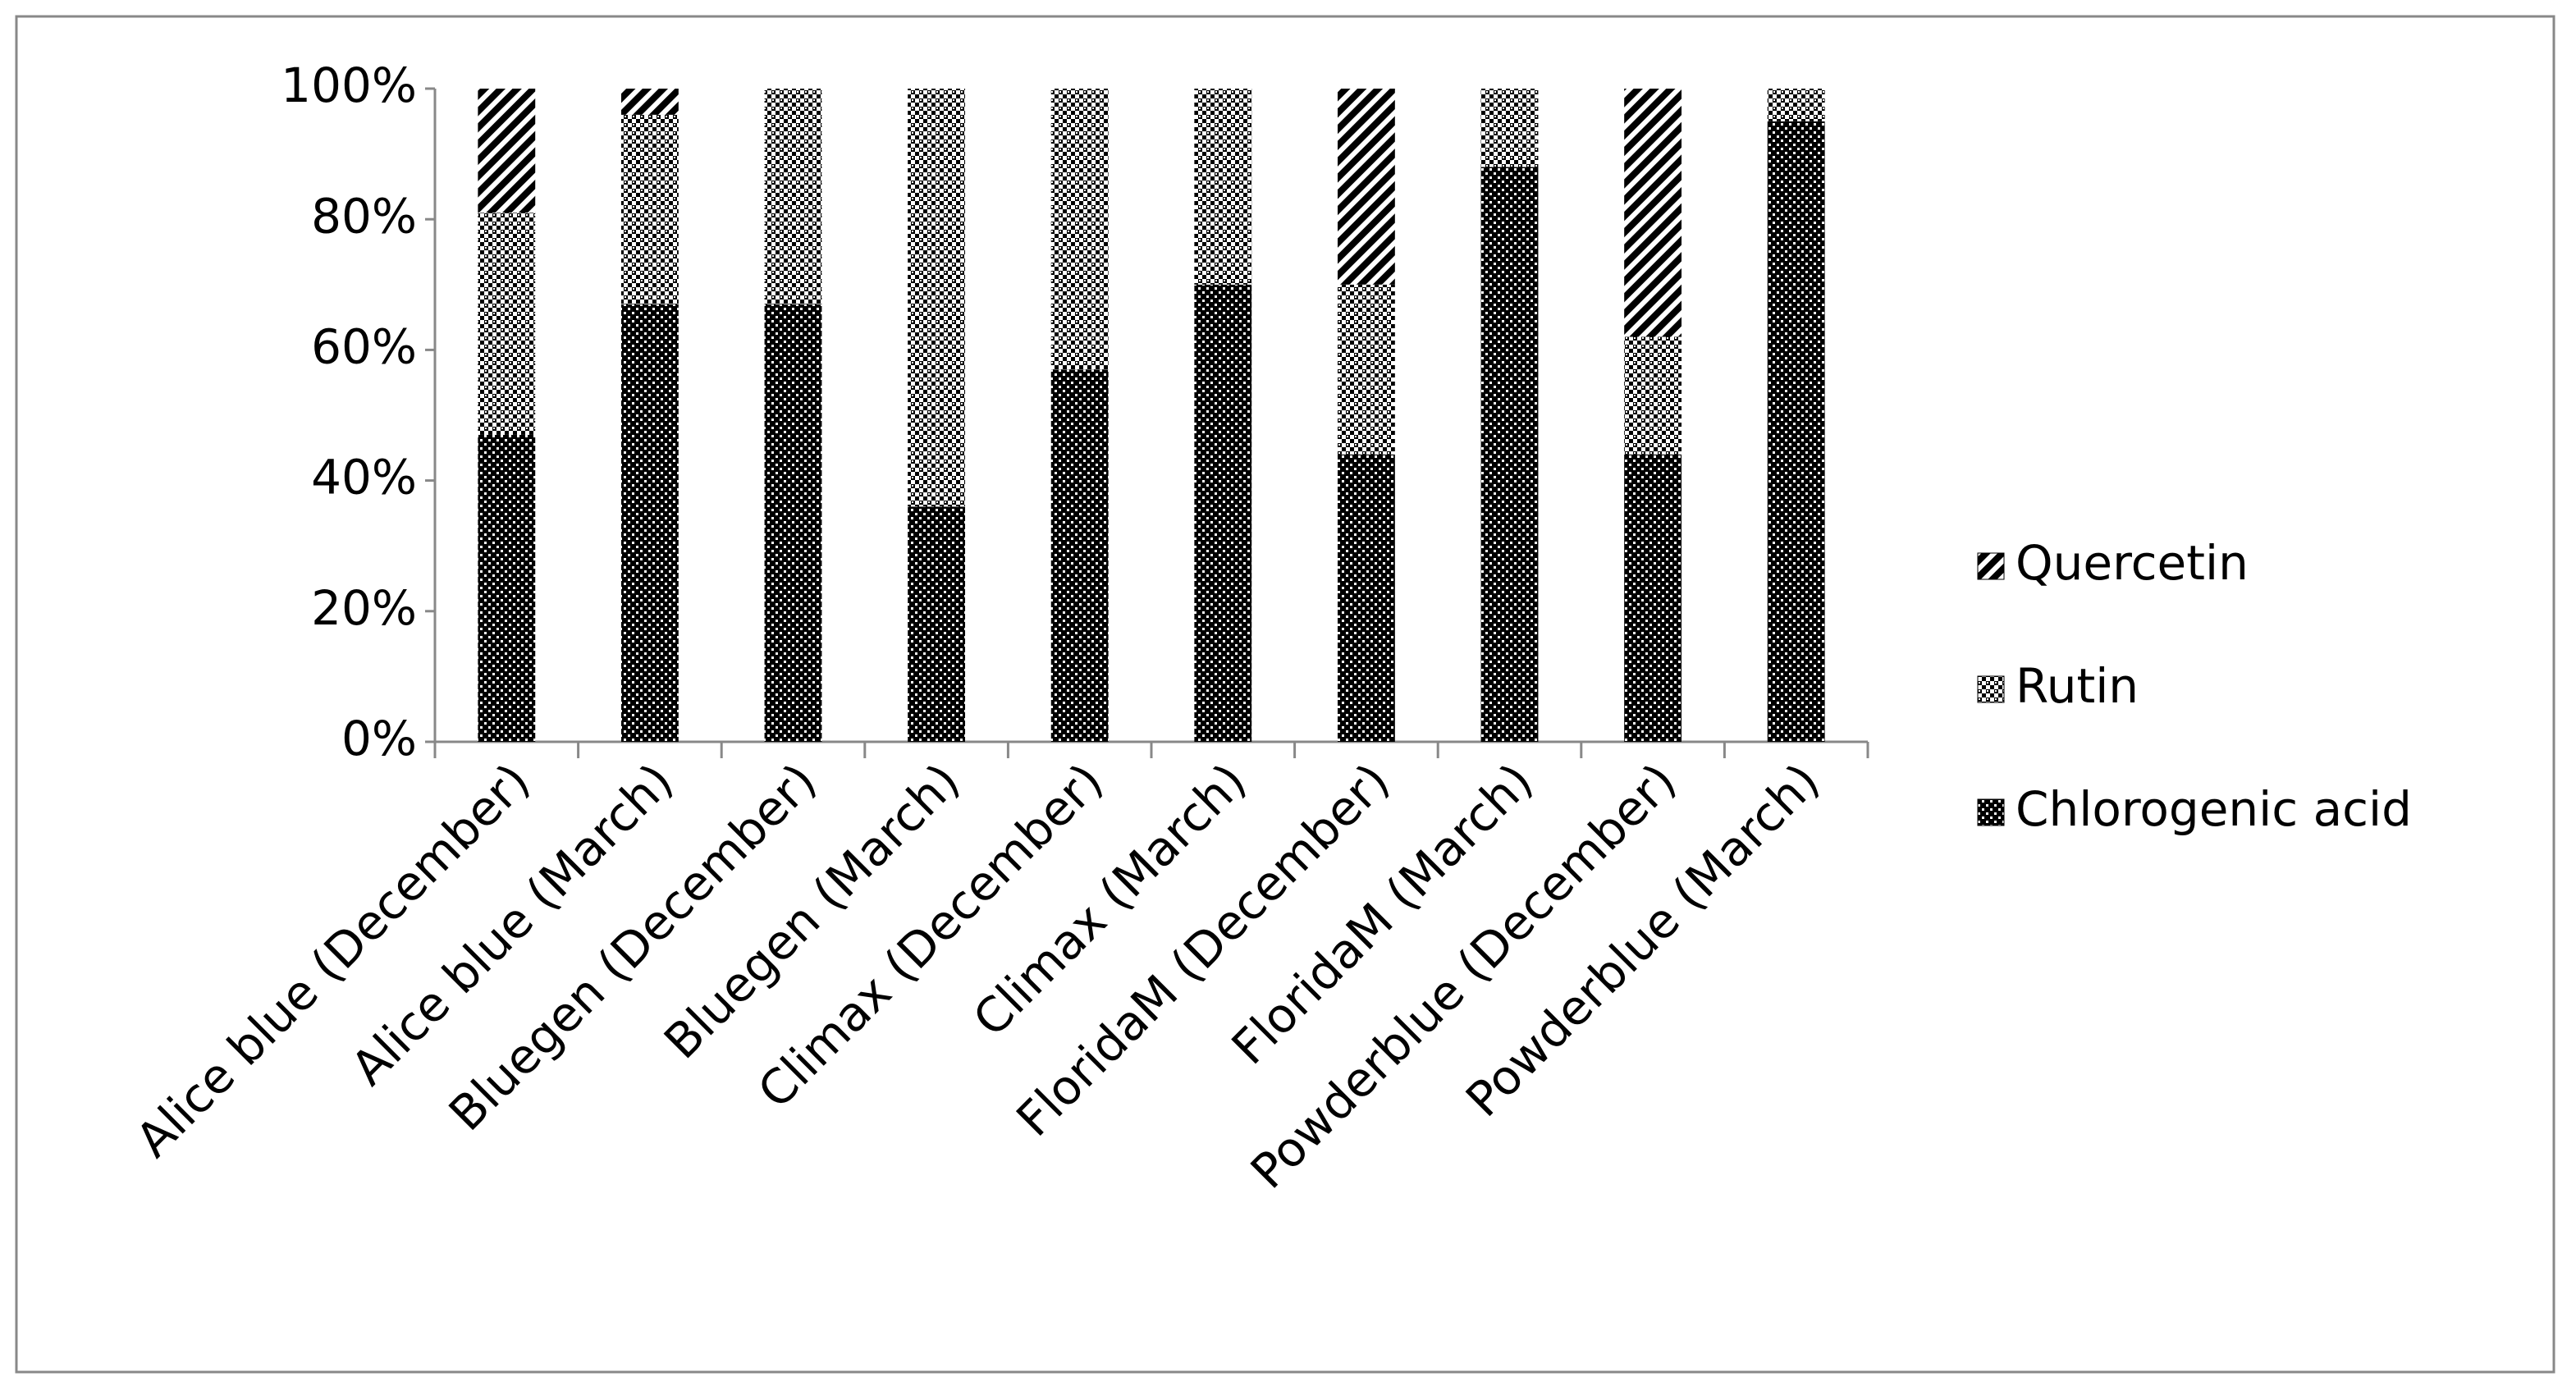 The width and height of the screenshot is (2576, 1395). What do you see at coordinates (2077, 686) in the screenshot?
I see `legend-label: Rutin` at bounding box center [2077, 686].